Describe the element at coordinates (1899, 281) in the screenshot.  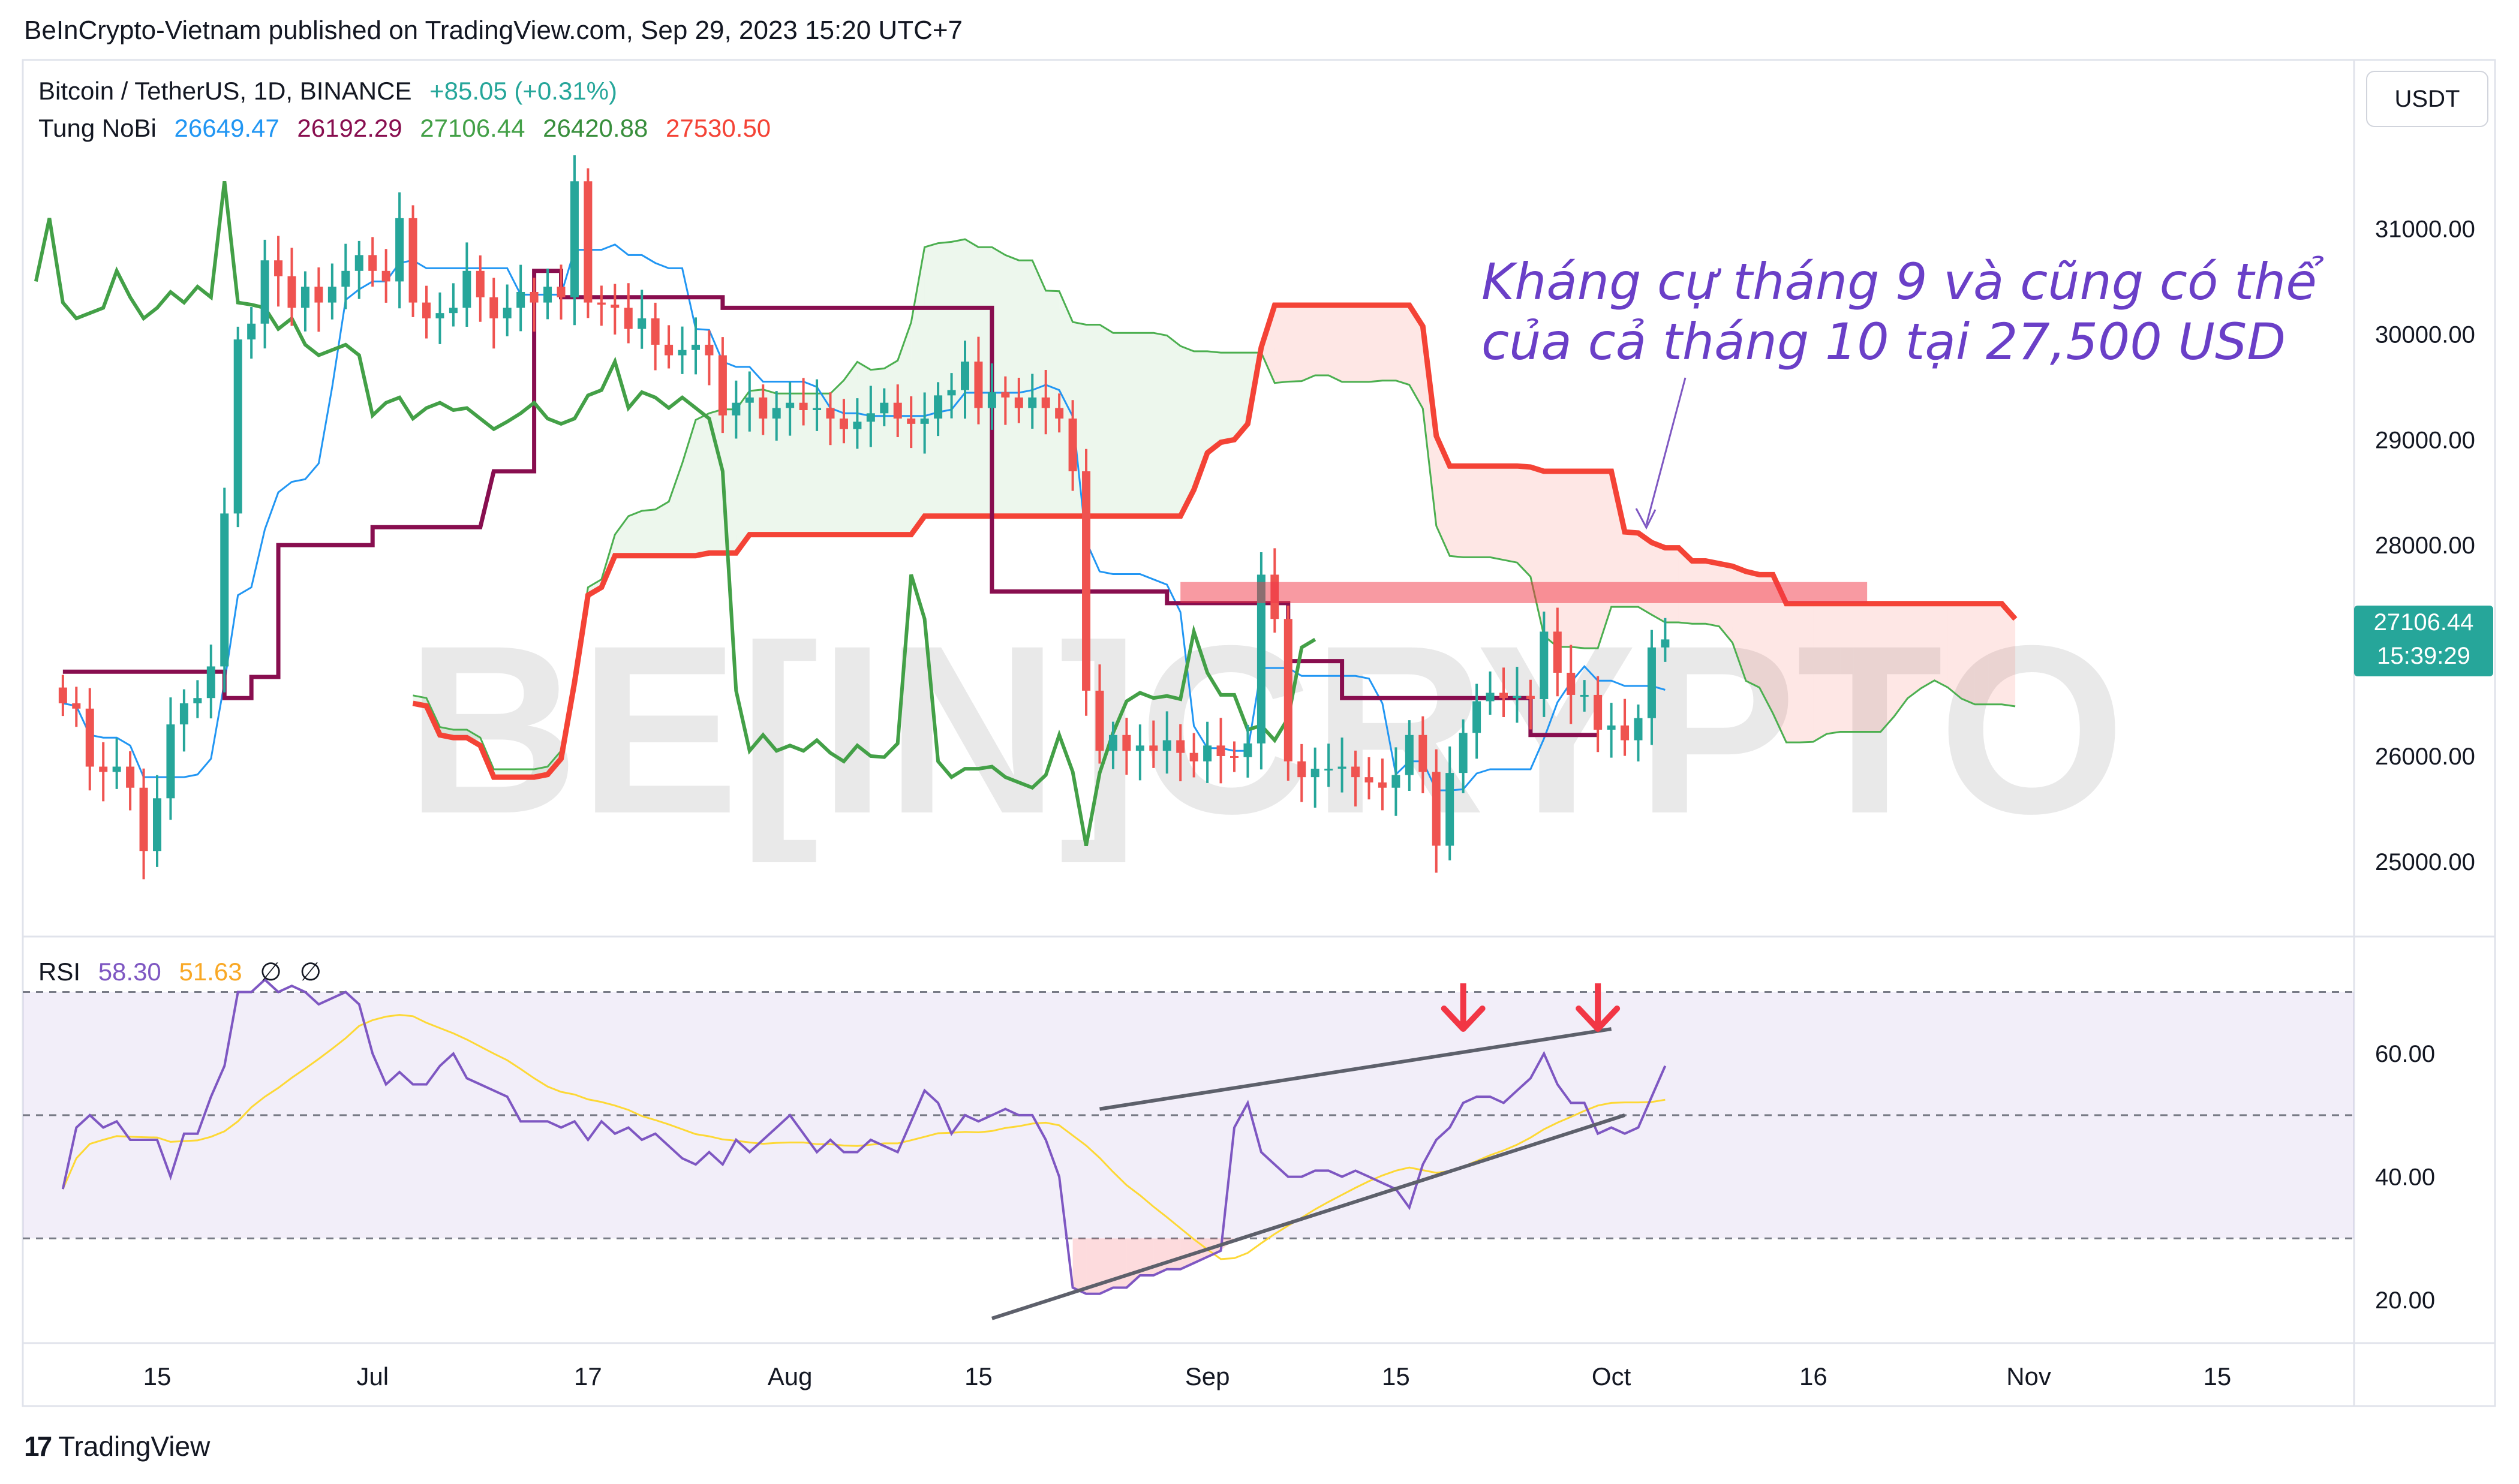
I see `annotation-line-1: Kháng cự tháng 9 và cũng có thể` at that location.